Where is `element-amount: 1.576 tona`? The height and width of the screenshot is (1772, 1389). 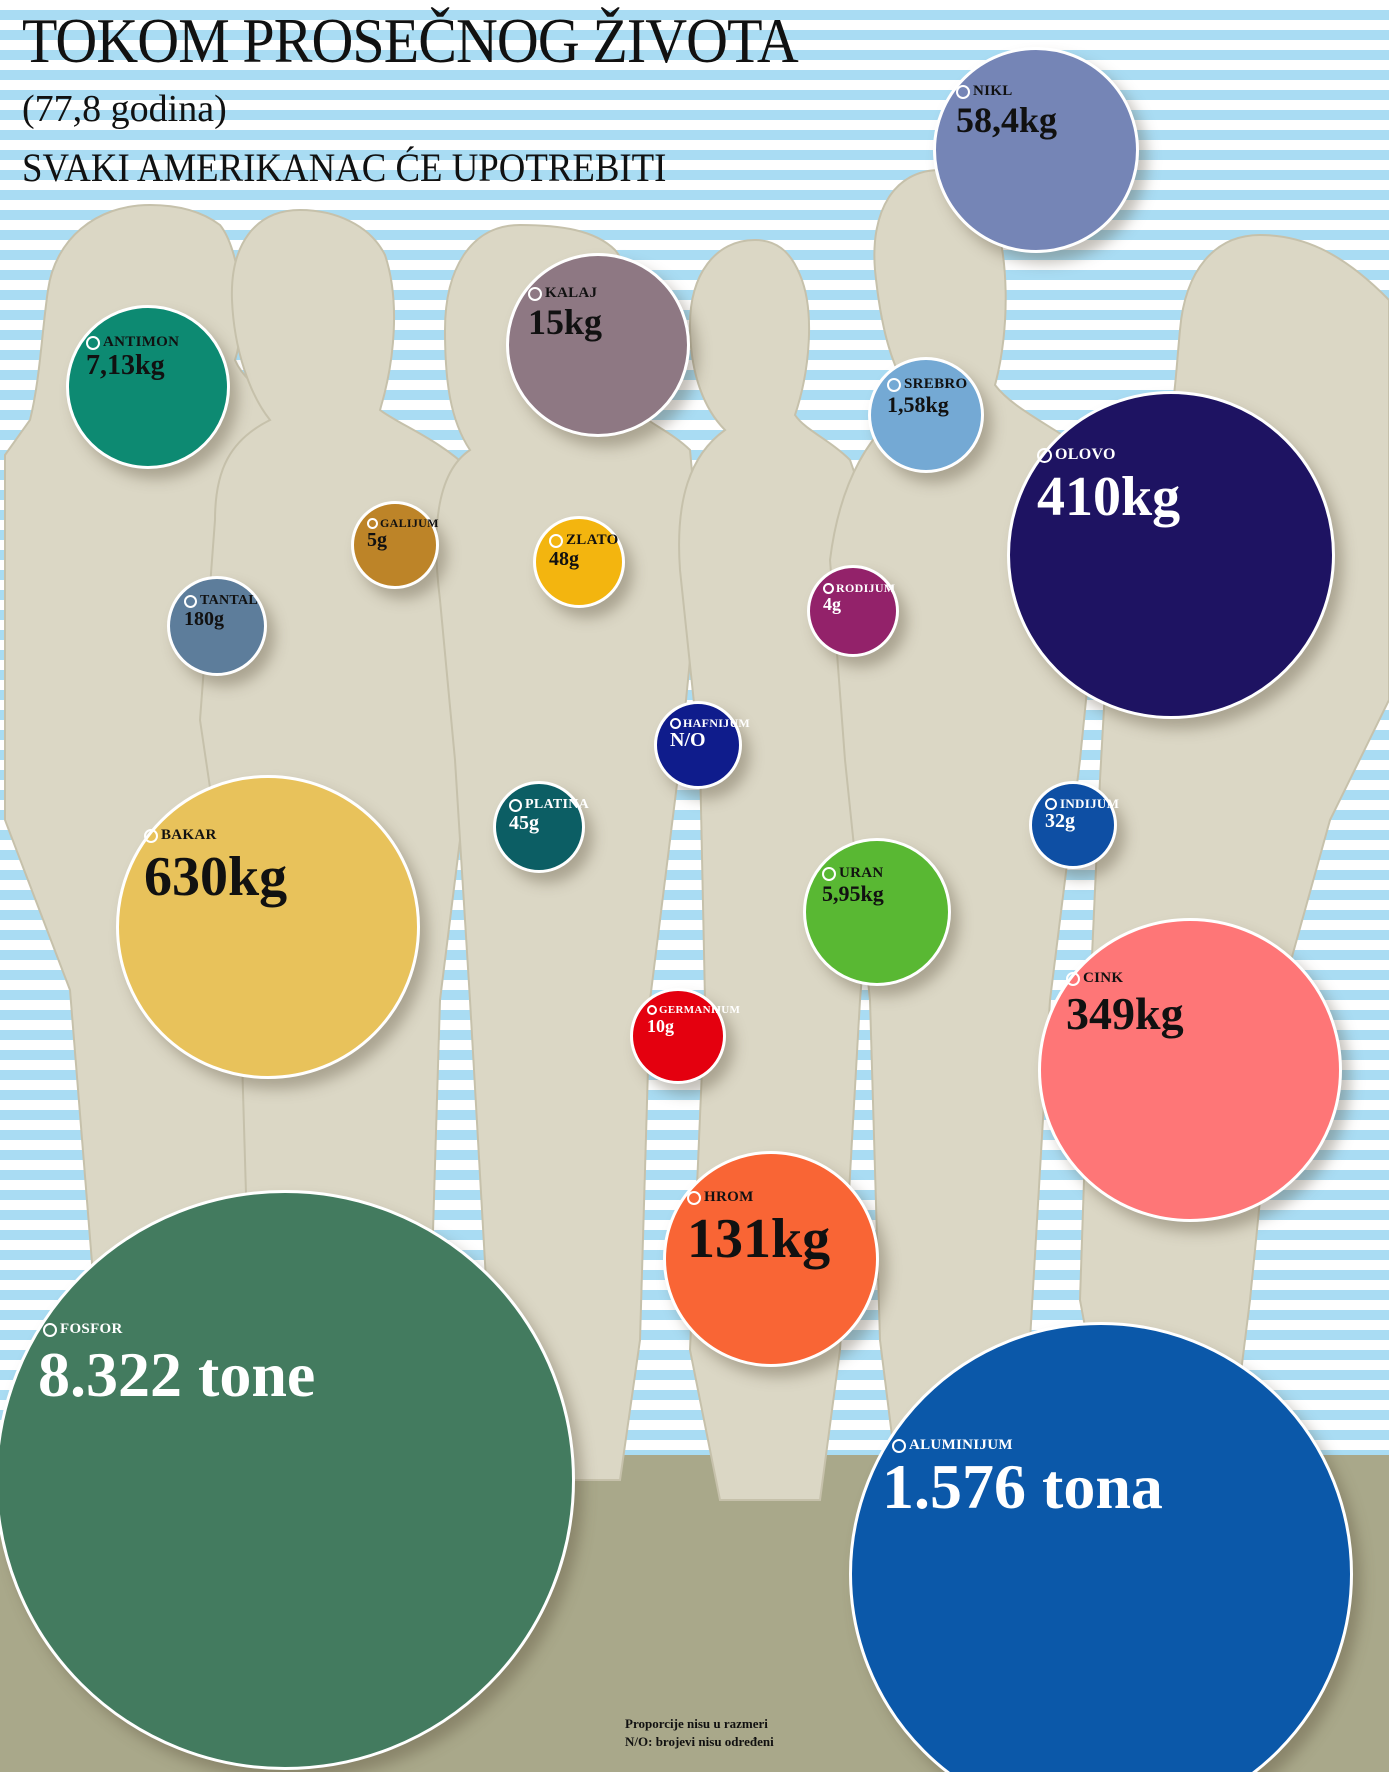
element-amount: 1.576 tona is located at coordinates (1022, 1486).